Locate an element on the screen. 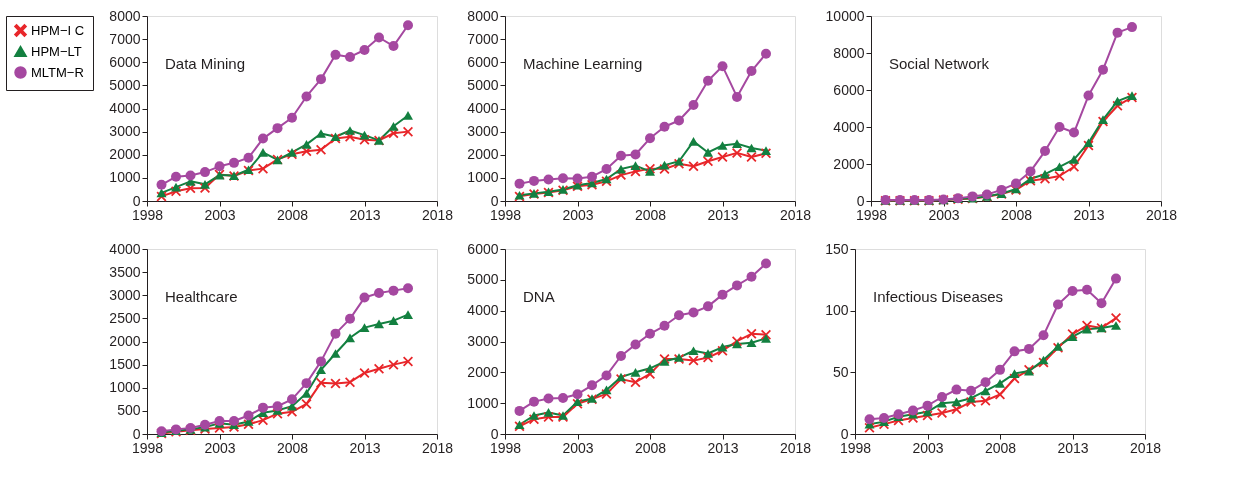  y-tick-label: 1500 is located at coordinates (125, 364).